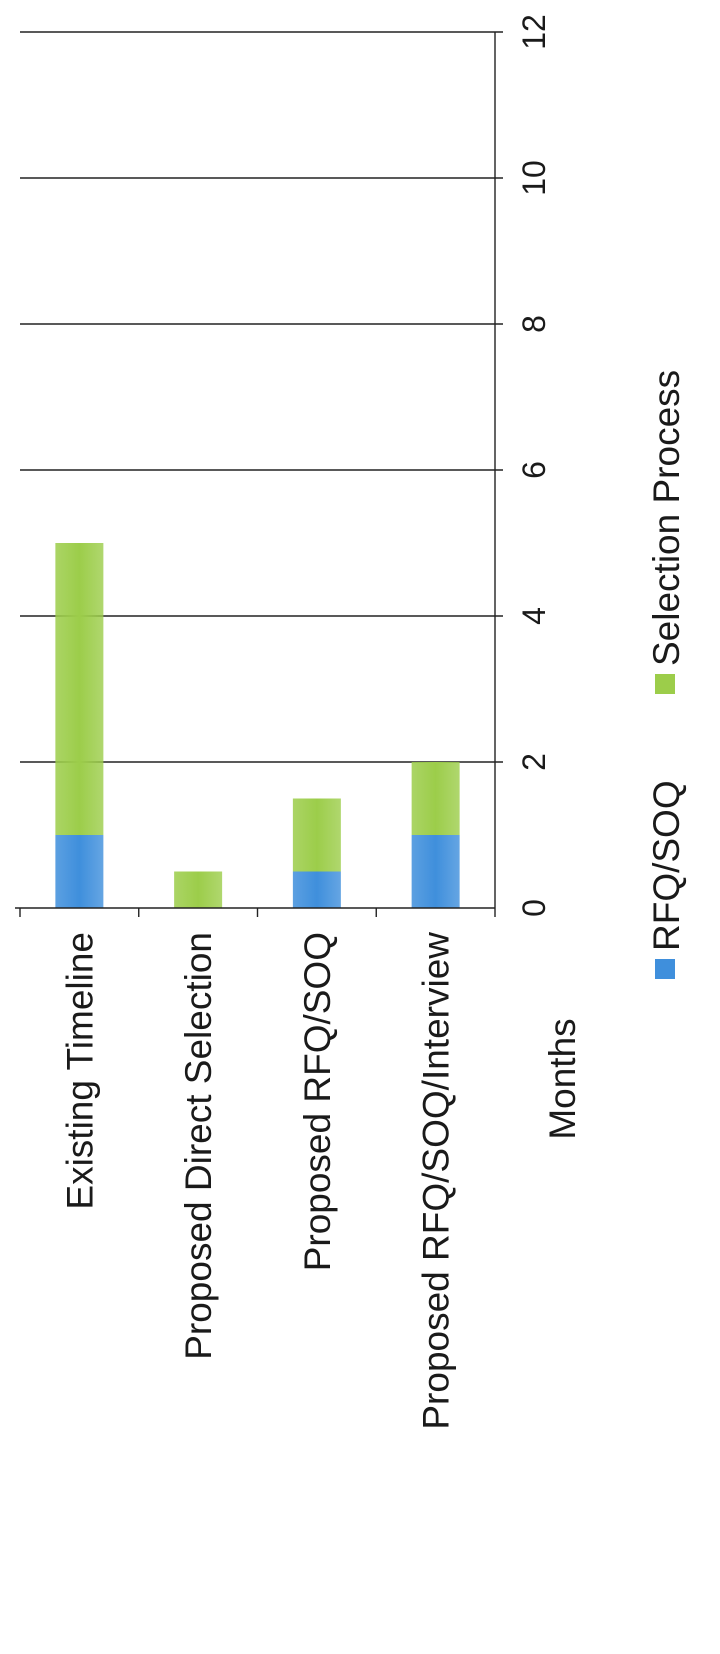 The image size is (720, 1654). I want to click on x-tick-label: 2, so click(534, 762).